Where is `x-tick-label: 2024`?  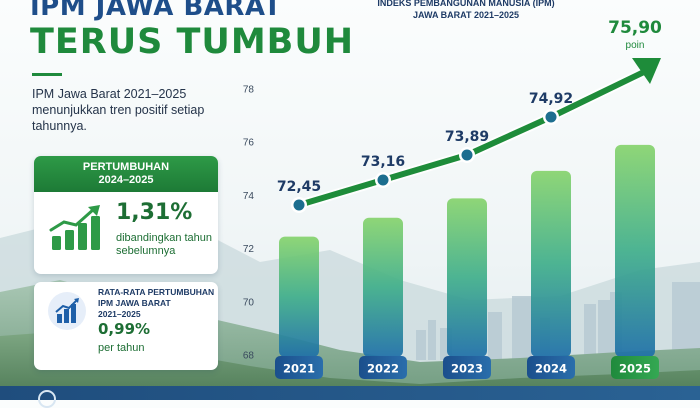
x-tick-label: 2024 is located at coordinates (551, 369).